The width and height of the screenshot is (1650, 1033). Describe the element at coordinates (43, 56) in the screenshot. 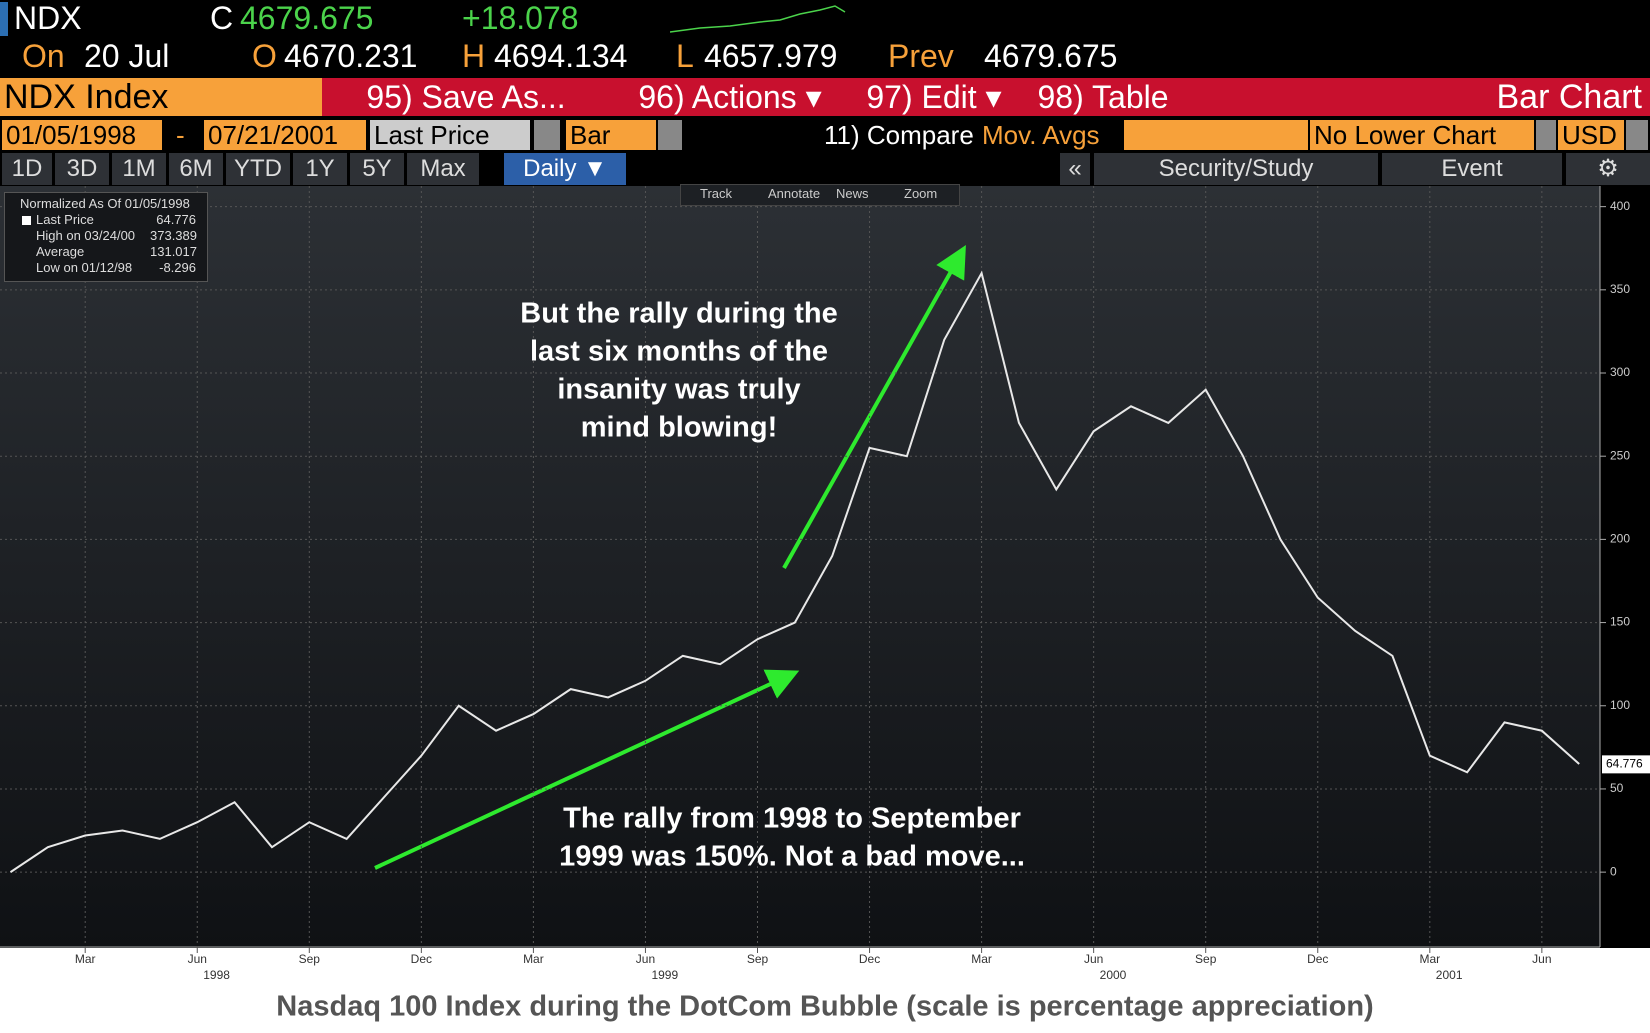

I see `on-label: On` at that location.